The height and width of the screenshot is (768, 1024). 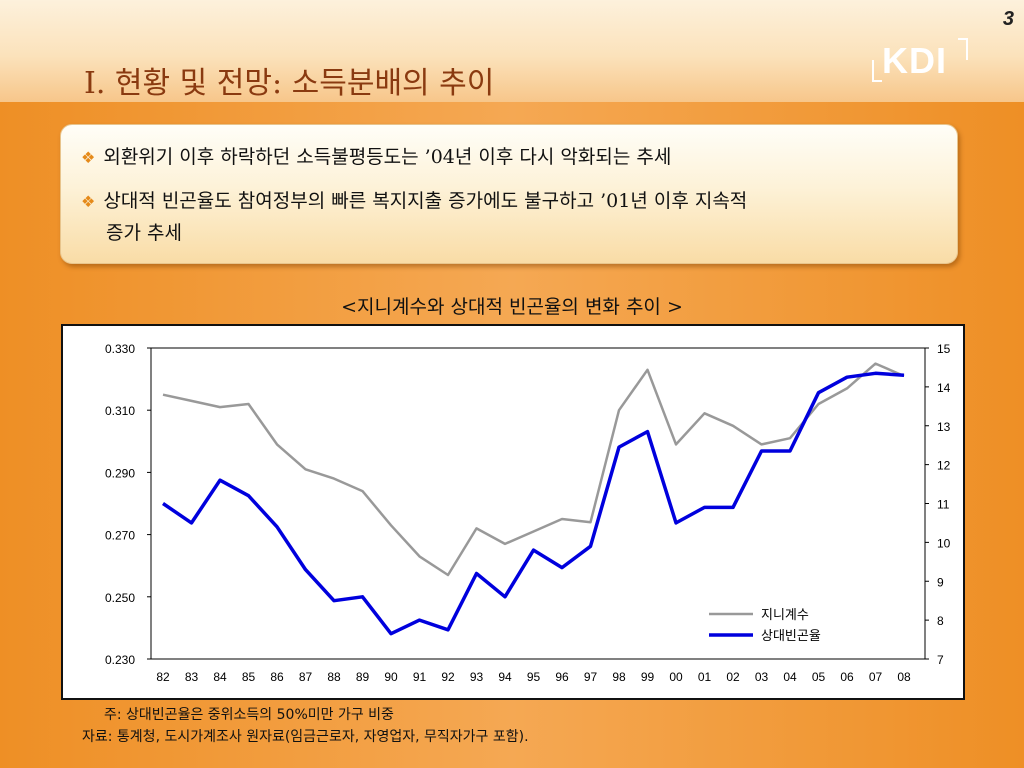 I want to click on x-tick-label: 98, so click(x=619, y=677).